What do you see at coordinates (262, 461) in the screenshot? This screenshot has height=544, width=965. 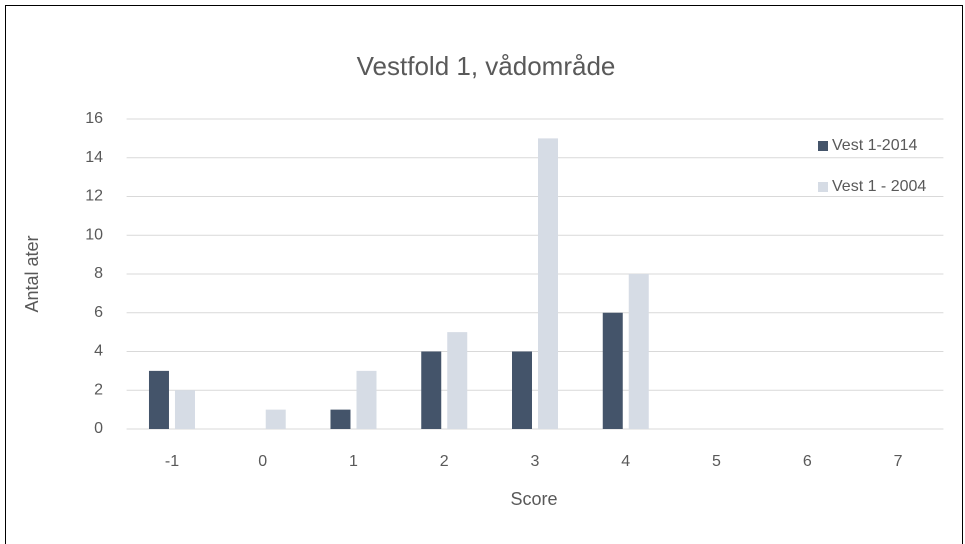 I see `x-tick-label: 0` at bounding box center [262, 461].